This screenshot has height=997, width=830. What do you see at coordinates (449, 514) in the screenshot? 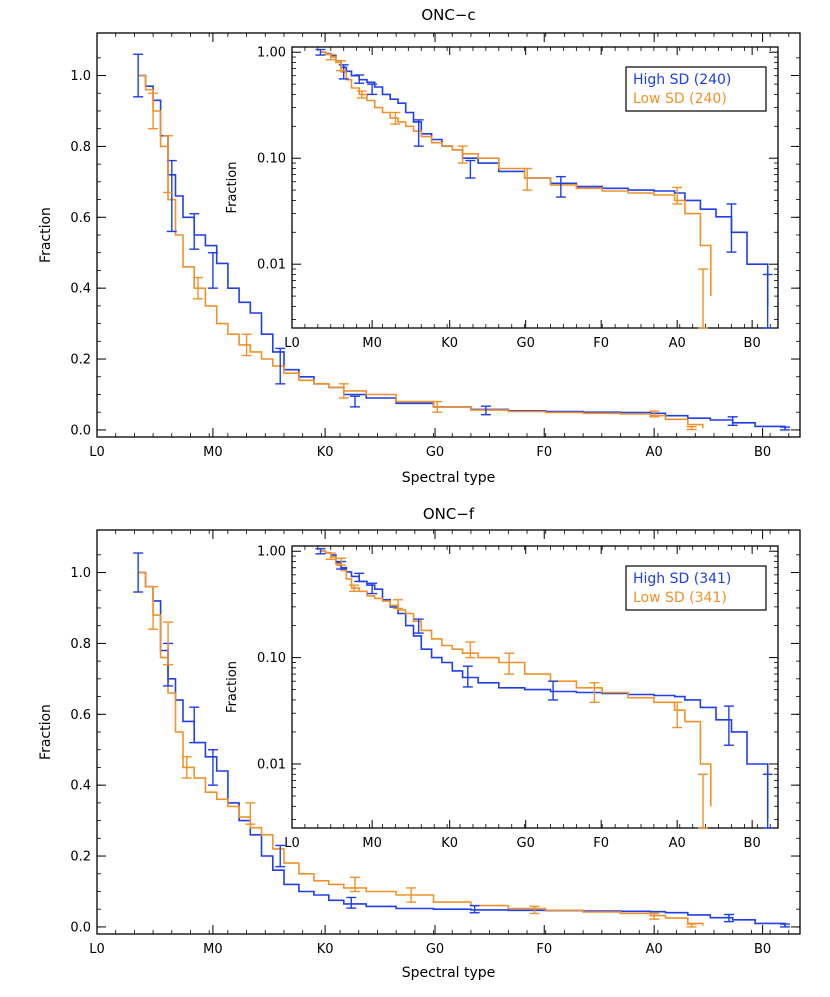
I see `chart-title: ONC−f` at bounding box center [449, 514].